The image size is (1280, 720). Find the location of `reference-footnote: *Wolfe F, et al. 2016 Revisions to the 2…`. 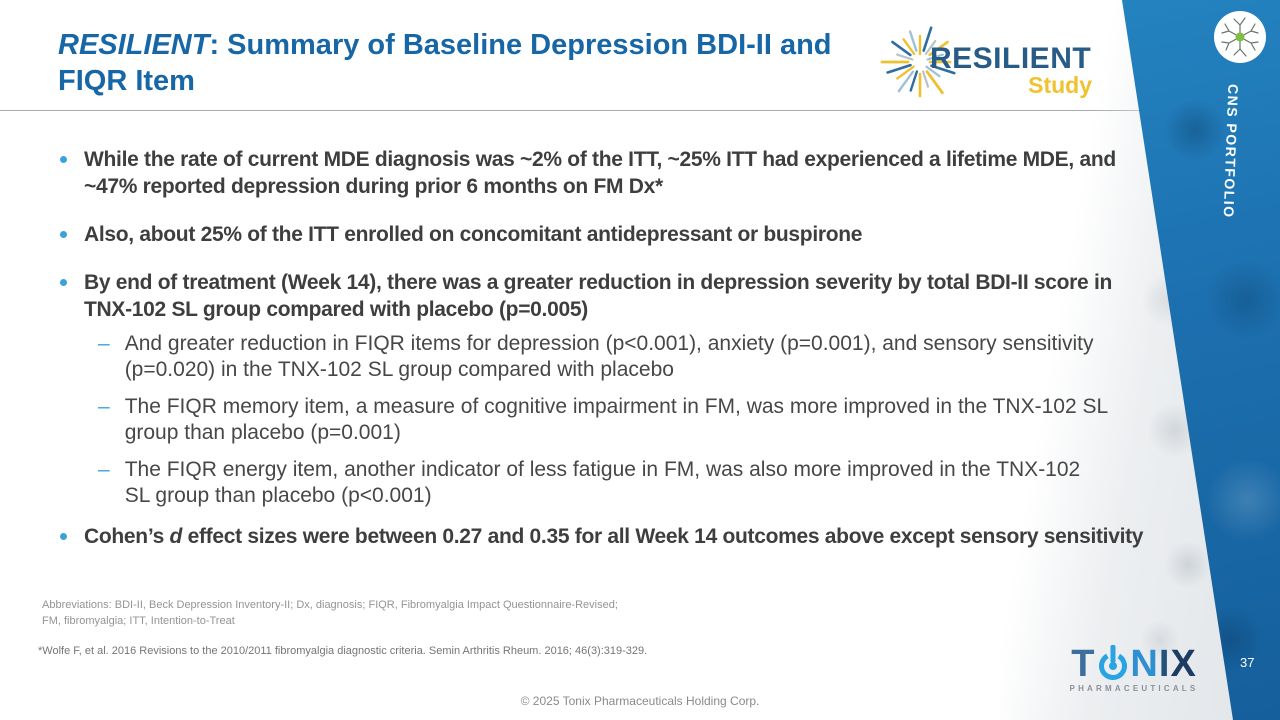

reference-footnote: *Wolfe F, et al. 2016 Revisions to the 2… is located at coordinates (343, 651).